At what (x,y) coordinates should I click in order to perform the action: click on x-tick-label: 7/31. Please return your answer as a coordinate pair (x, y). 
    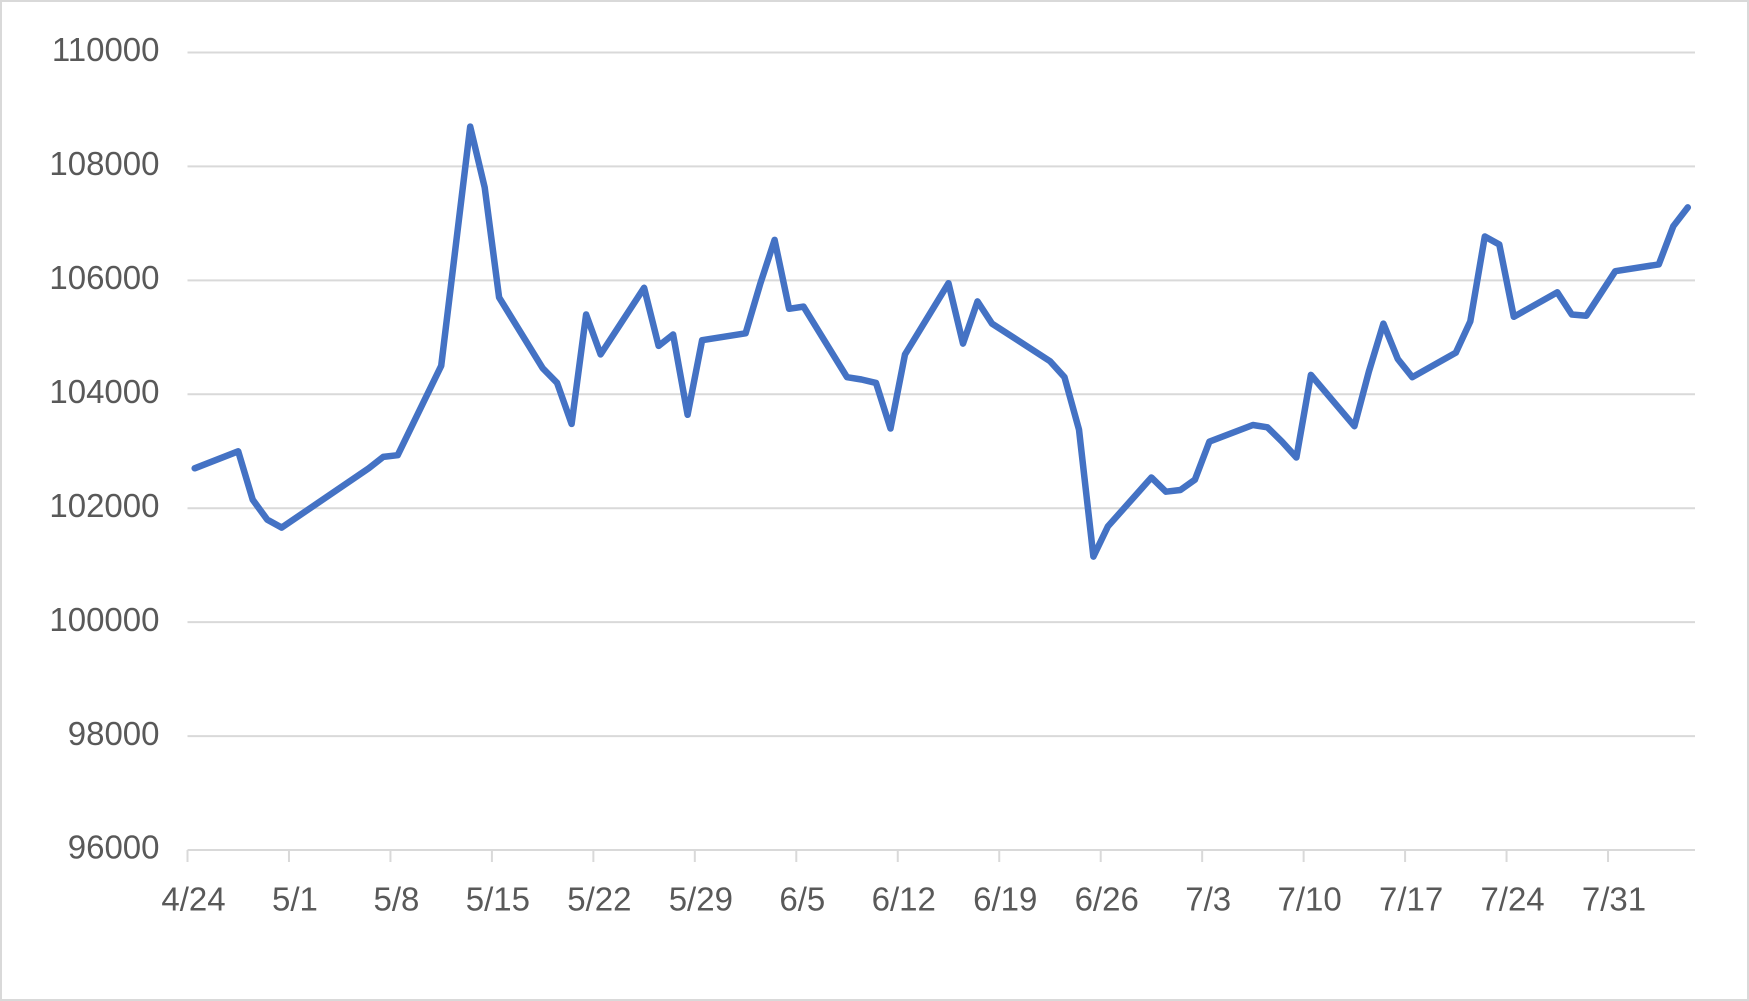
    Looking at the image, I should click on (1614, 899).